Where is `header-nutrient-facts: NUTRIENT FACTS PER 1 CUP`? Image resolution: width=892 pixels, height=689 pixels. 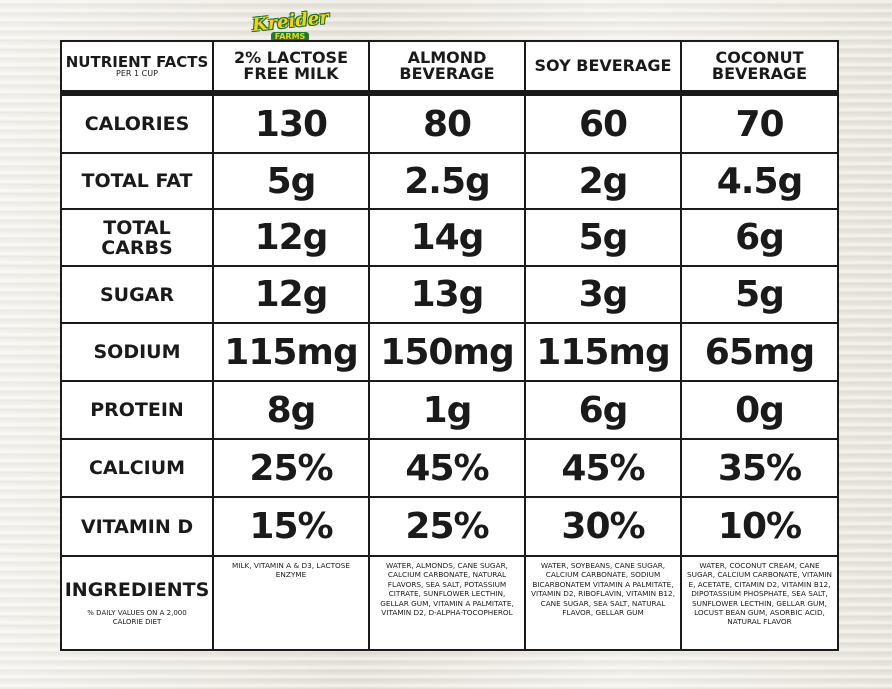 header-nutrient-facts: NUTRIENT FACTS PER 1 CUP is located at coordinates (137, 68).